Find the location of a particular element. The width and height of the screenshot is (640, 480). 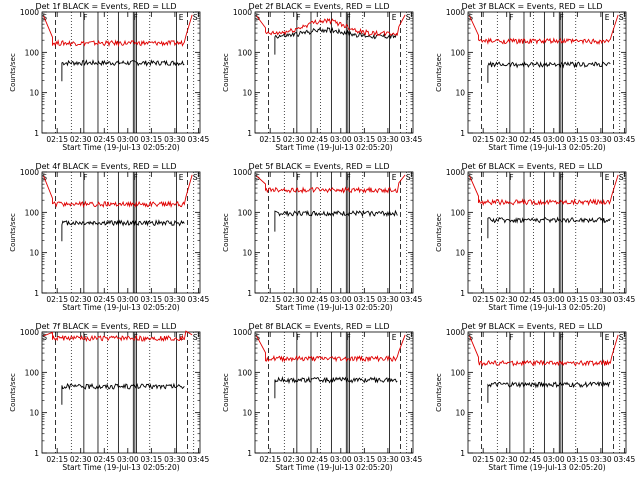

chart-title: Det 3f BLACK = Events, RED = LLD is located at coordinates (531, 6).